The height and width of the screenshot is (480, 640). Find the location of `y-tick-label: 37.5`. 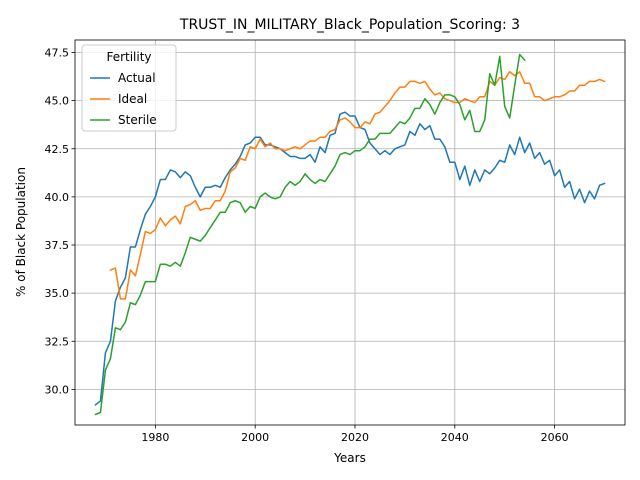

y-tick-label: 37.5 is located at coordinates (57, 245).